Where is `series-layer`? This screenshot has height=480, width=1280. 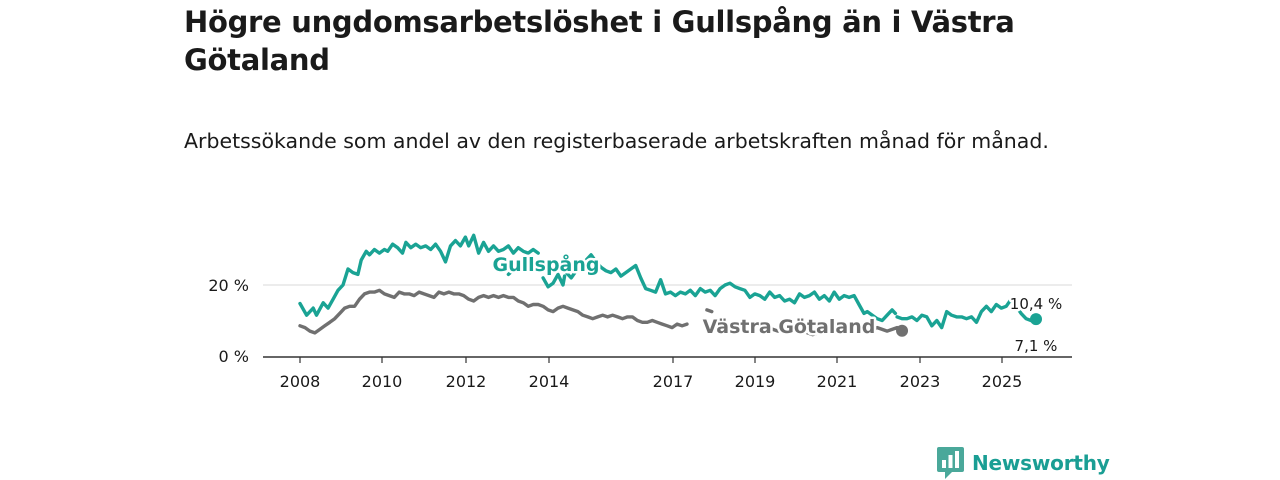 series-layer is located at coordinates (670, 285).